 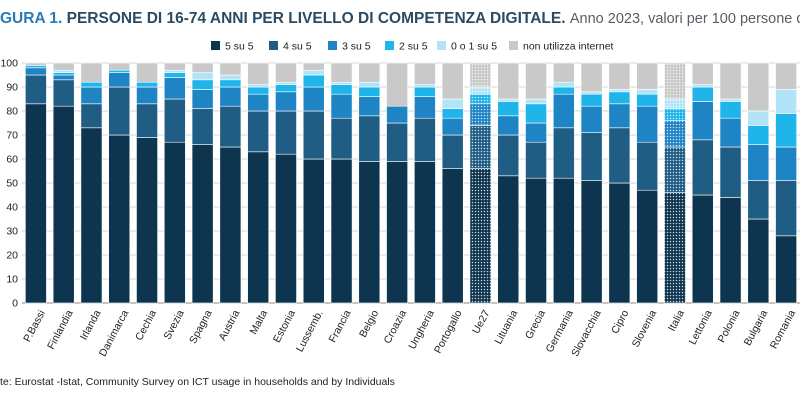 What do you see at coordinates (31, 18) in the screenshot?
I see `figure-number: GURA 1.` at bounding box center [31, 18].